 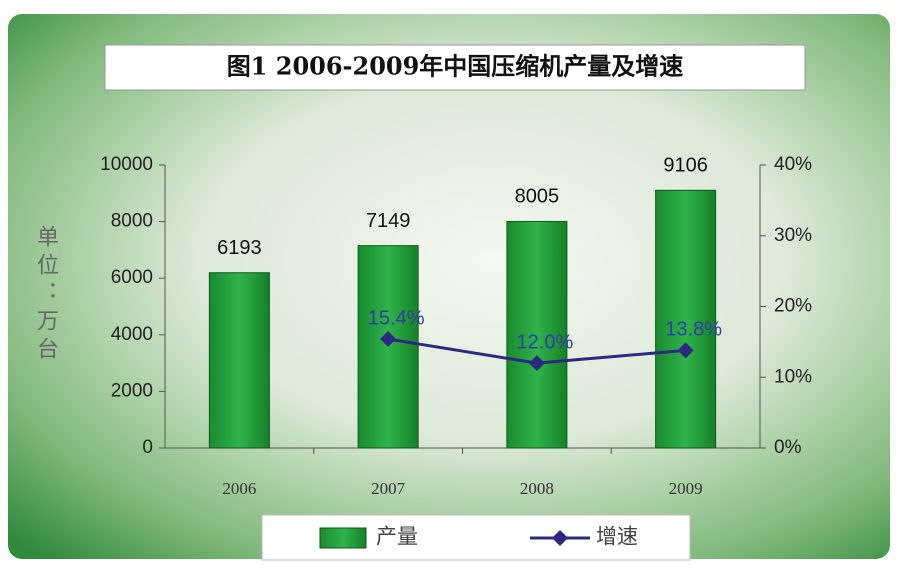 What do you see at coordinates (685, 166) in the screenshot?
I see `bar-value-label: 9106` at bounding box center [685, 166].